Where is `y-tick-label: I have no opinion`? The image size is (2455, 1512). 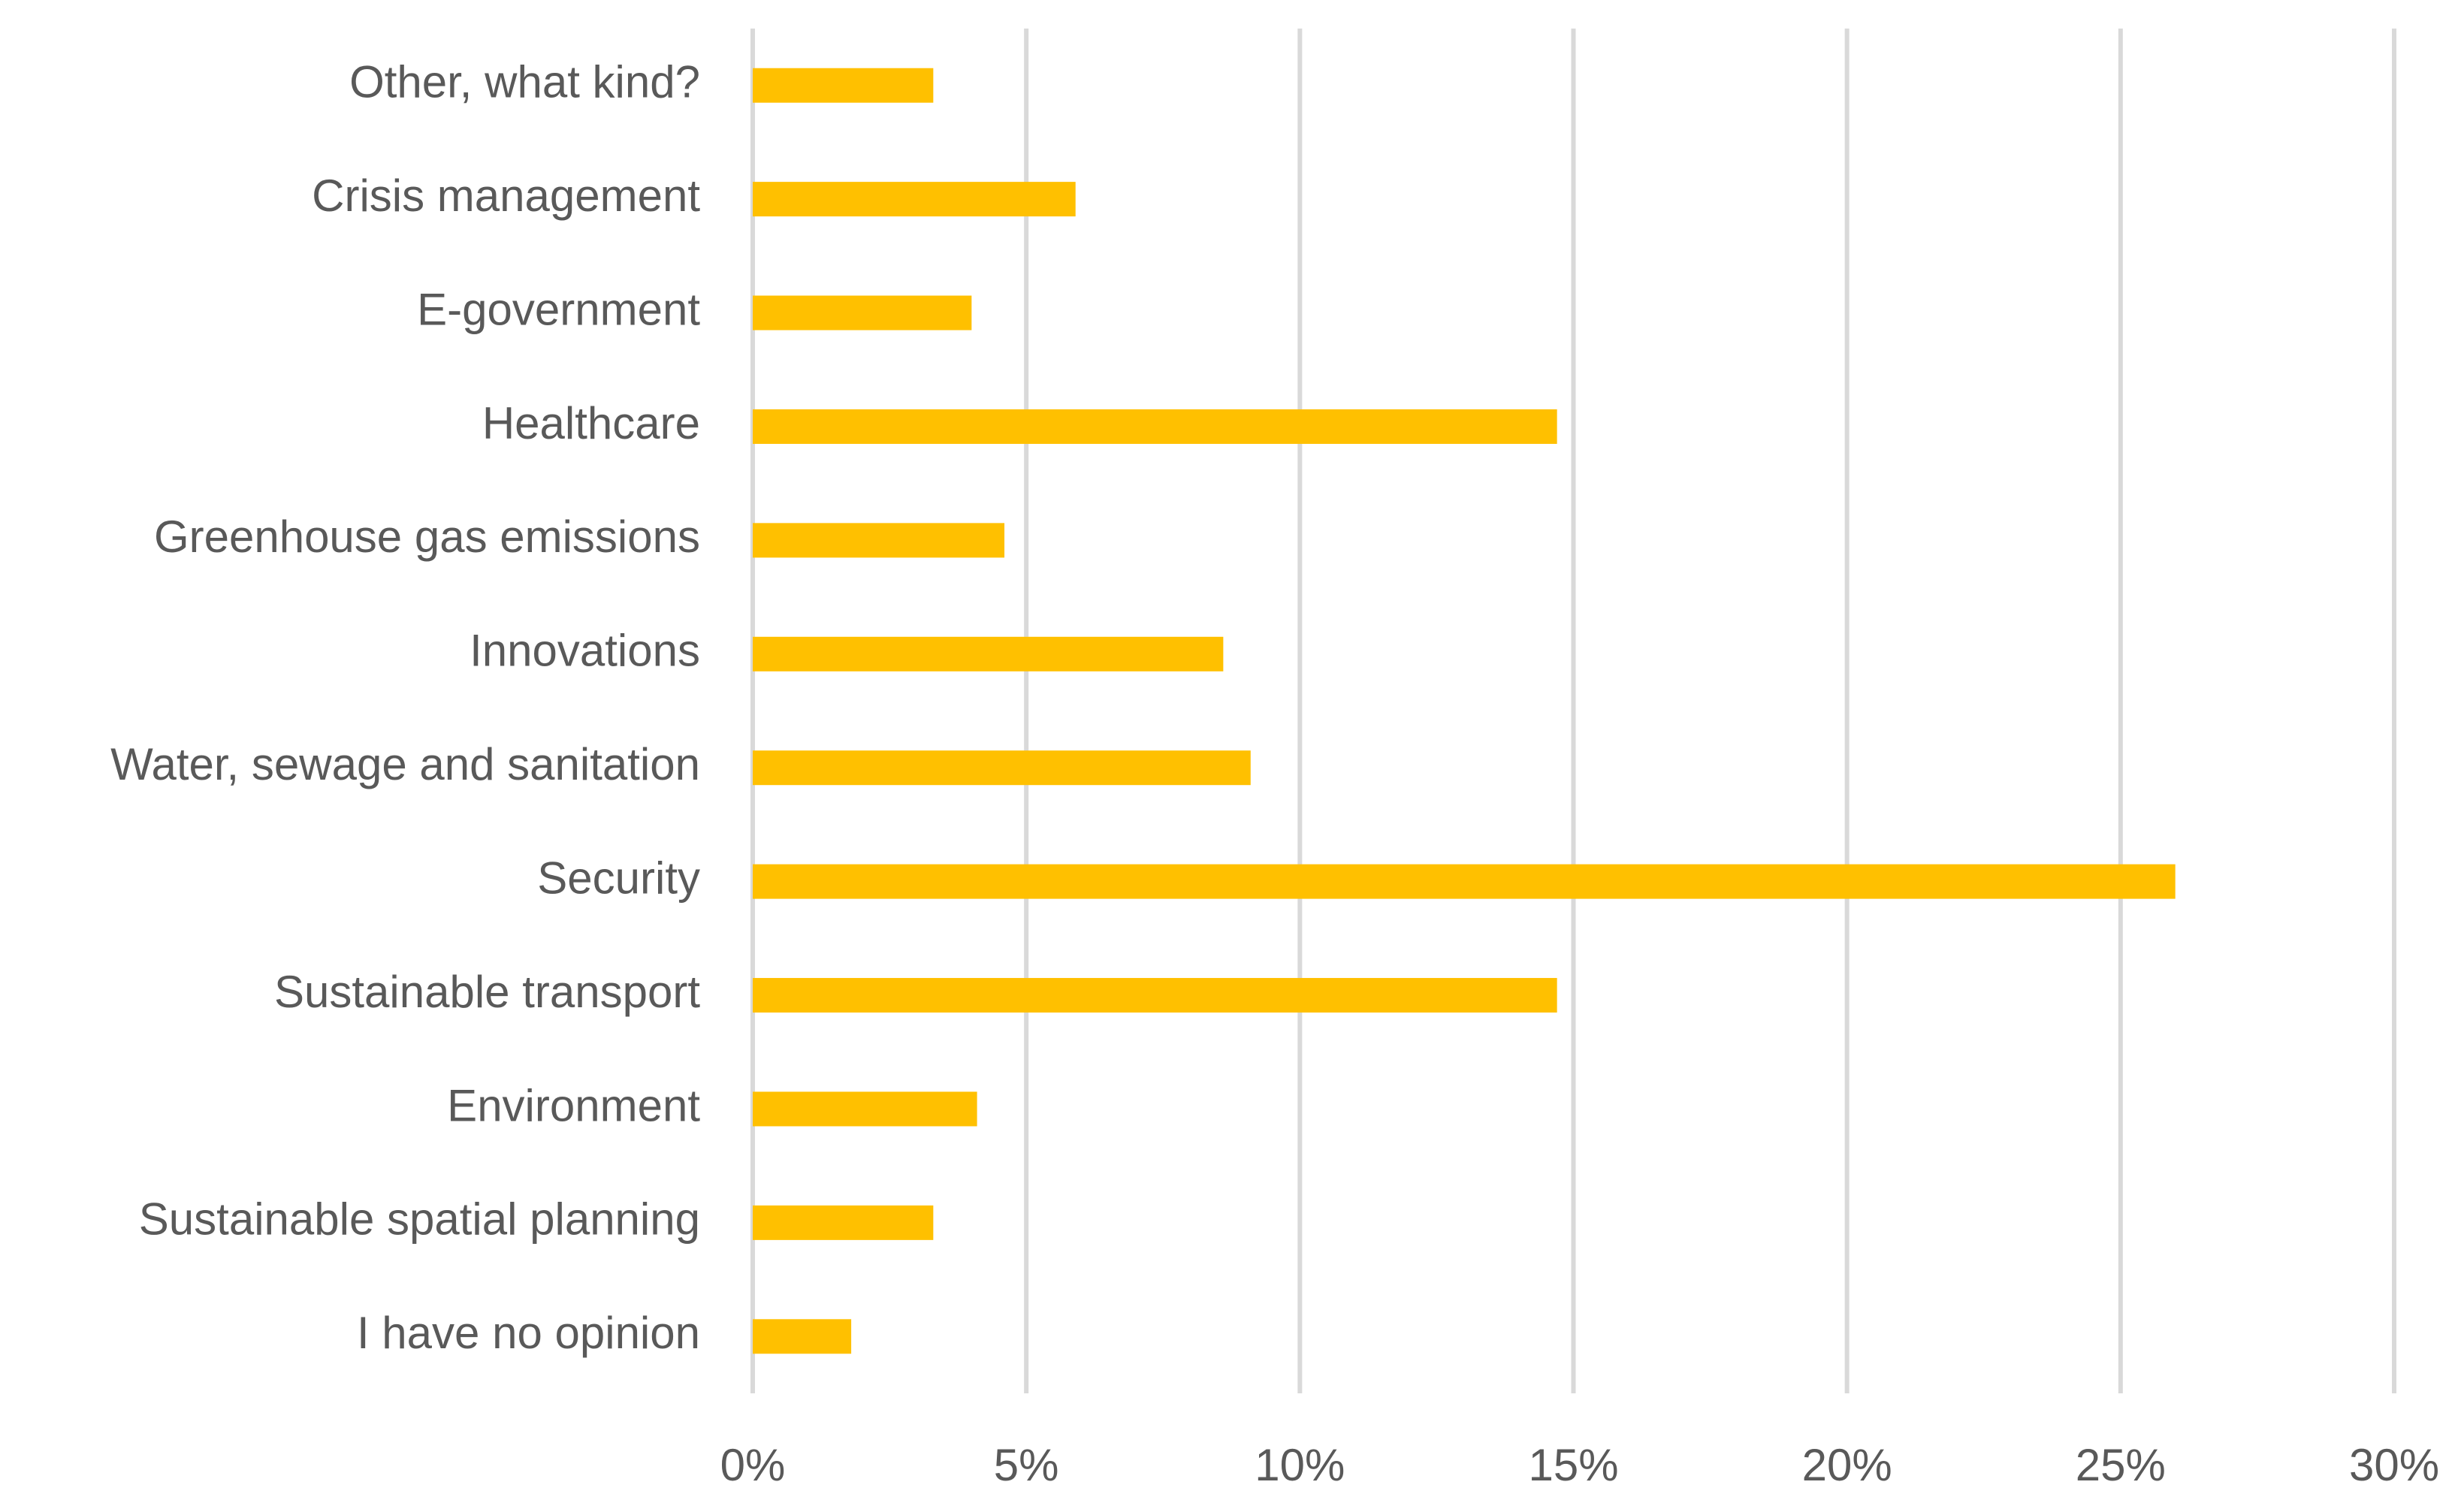
y-tick-label: I have no opinion is located at coordinates (528, 1333).